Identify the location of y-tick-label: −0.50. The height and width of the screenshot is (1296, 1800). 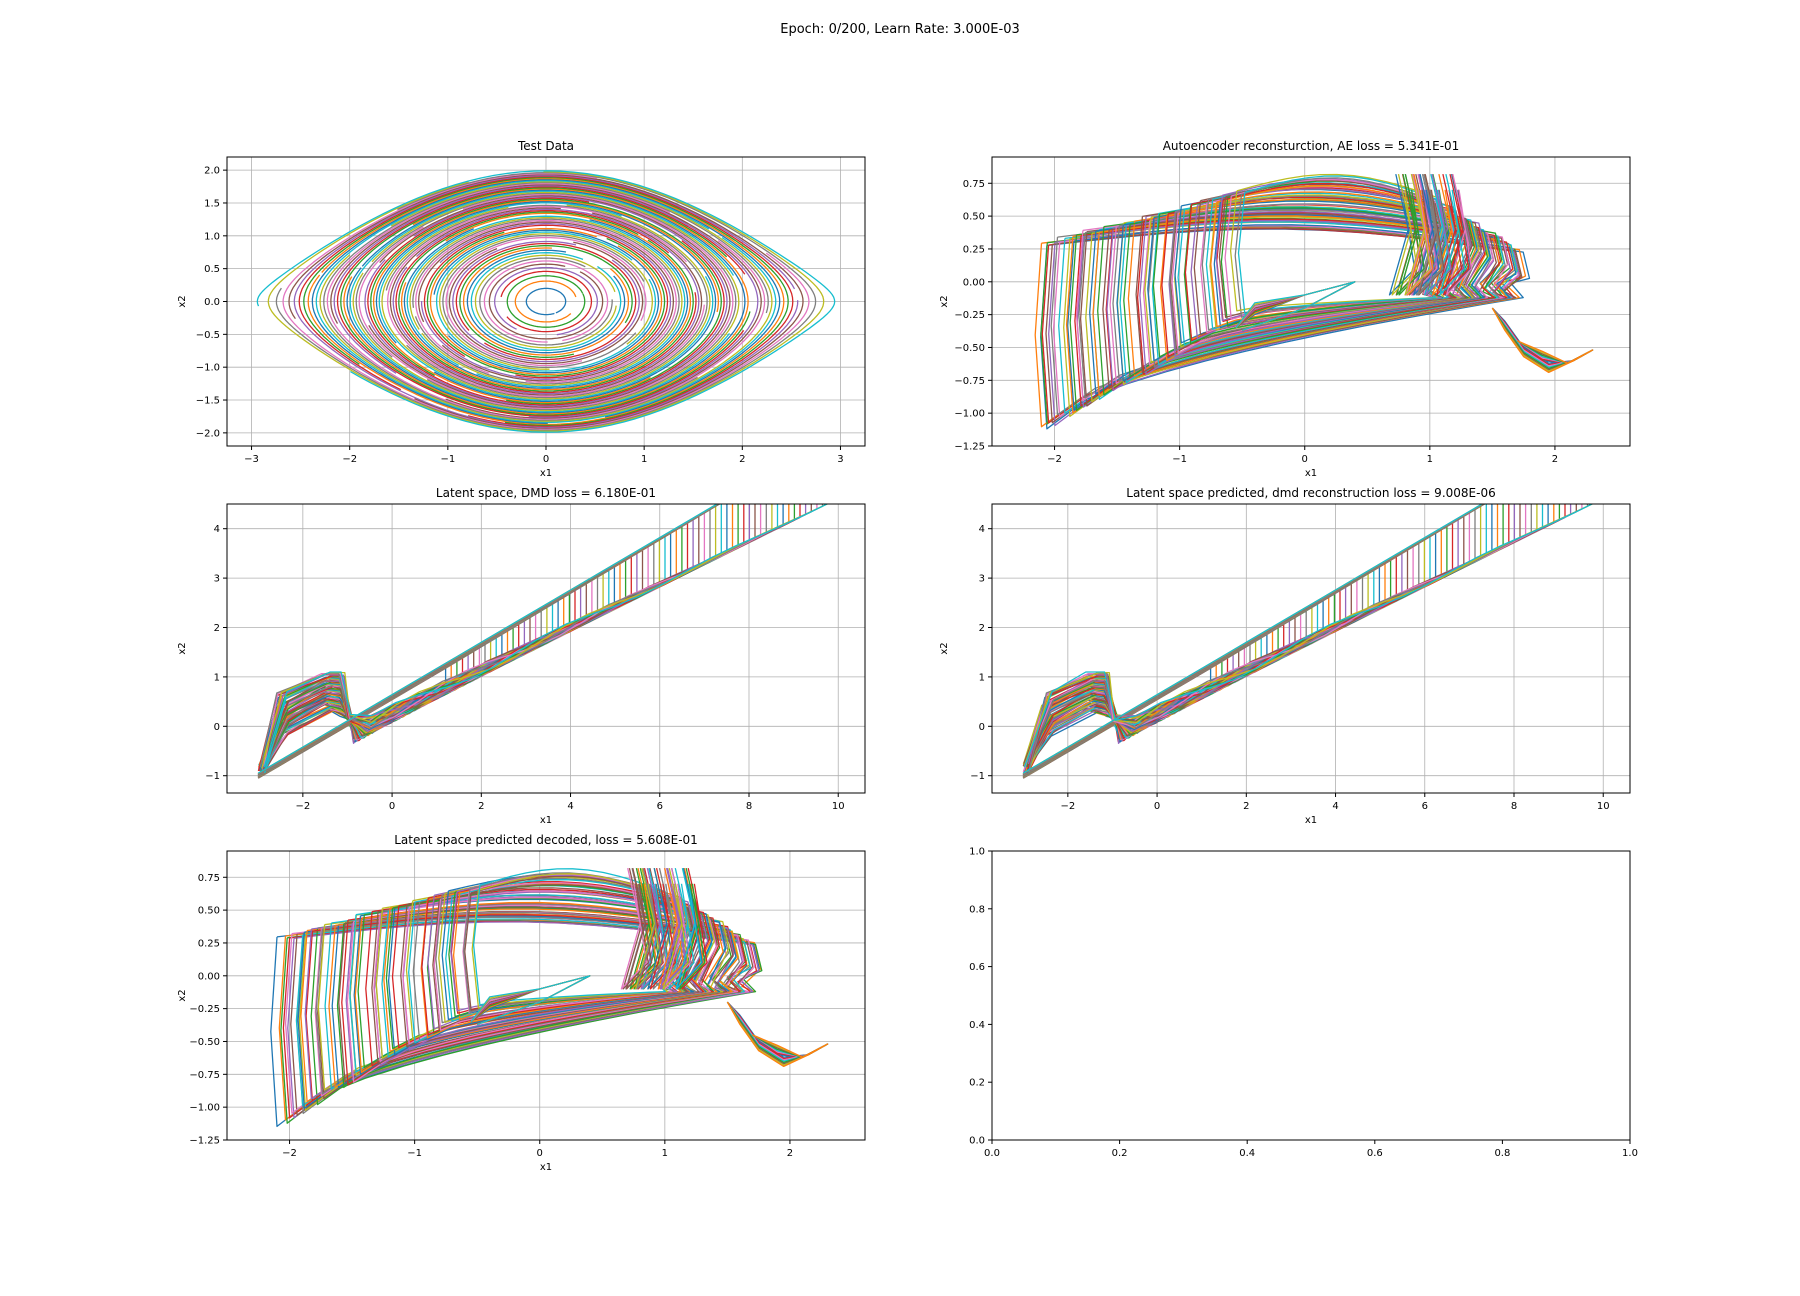
(204, 1042).